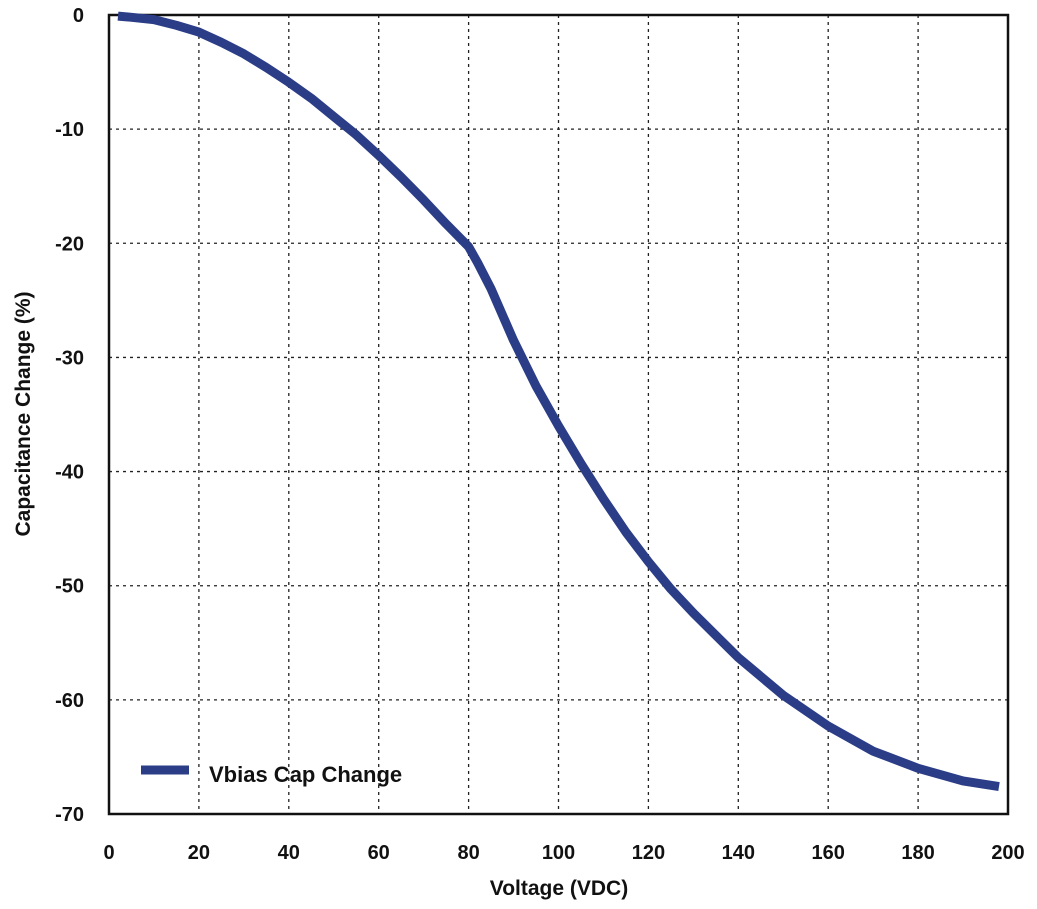  I want to click on y-tick-label: 0, so click(78, 16).